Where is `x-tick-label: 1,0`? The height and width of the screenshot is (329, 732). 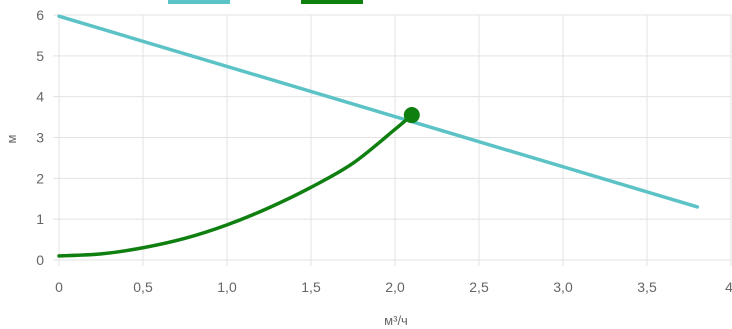 x-tick-label: 1,0 is located at coordinates (227, 287).